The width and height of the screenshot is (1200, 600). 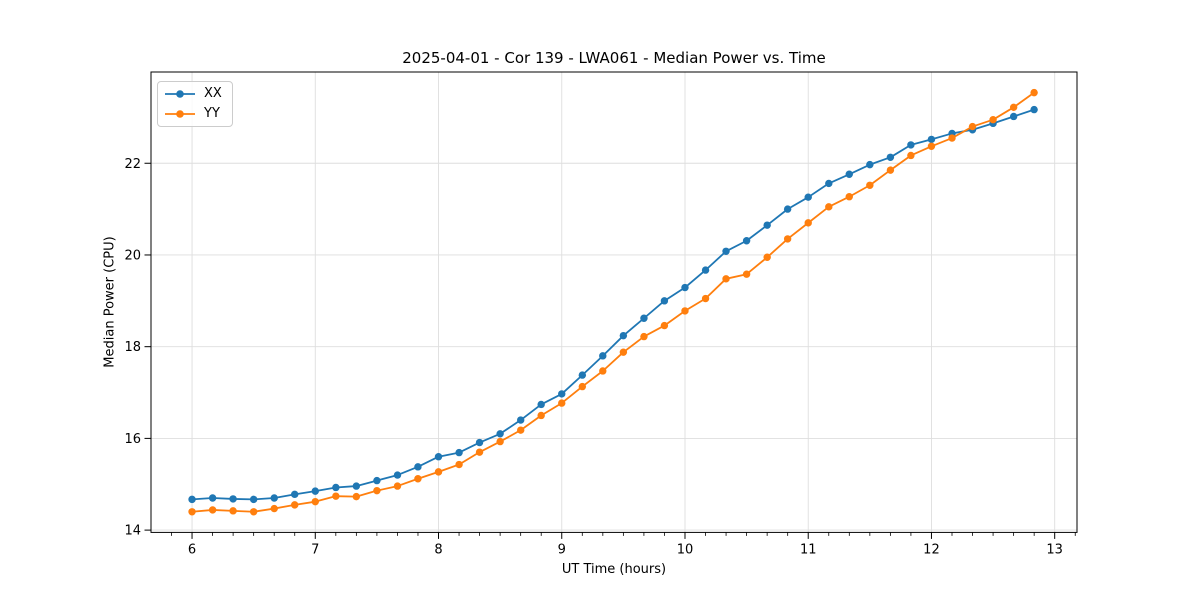 What do you see at coordinates (180, 94) in the screenshot?
I see `legend-line-marker-xx-icon` at bounding box center [180, 94].